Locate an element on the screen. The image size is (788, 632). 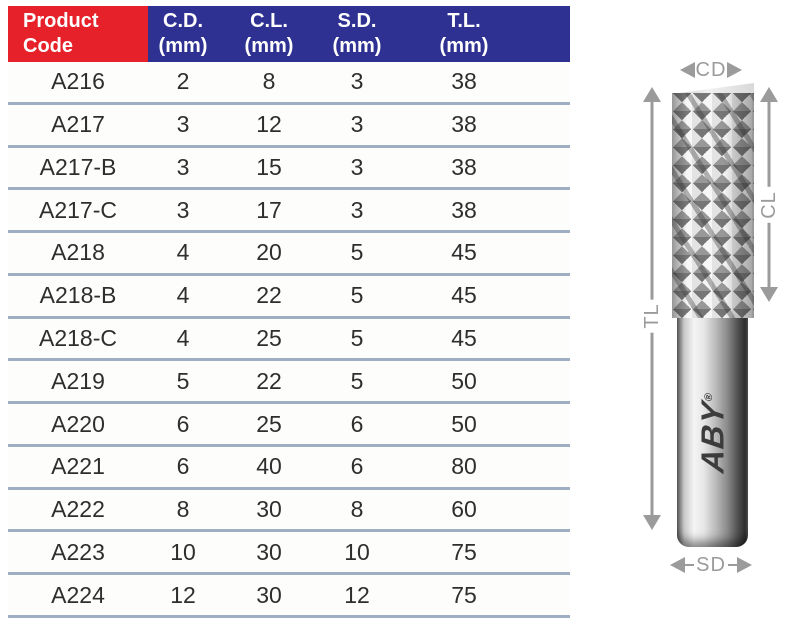
cell-product-code: A217-B is located at coordinates (78, 166).